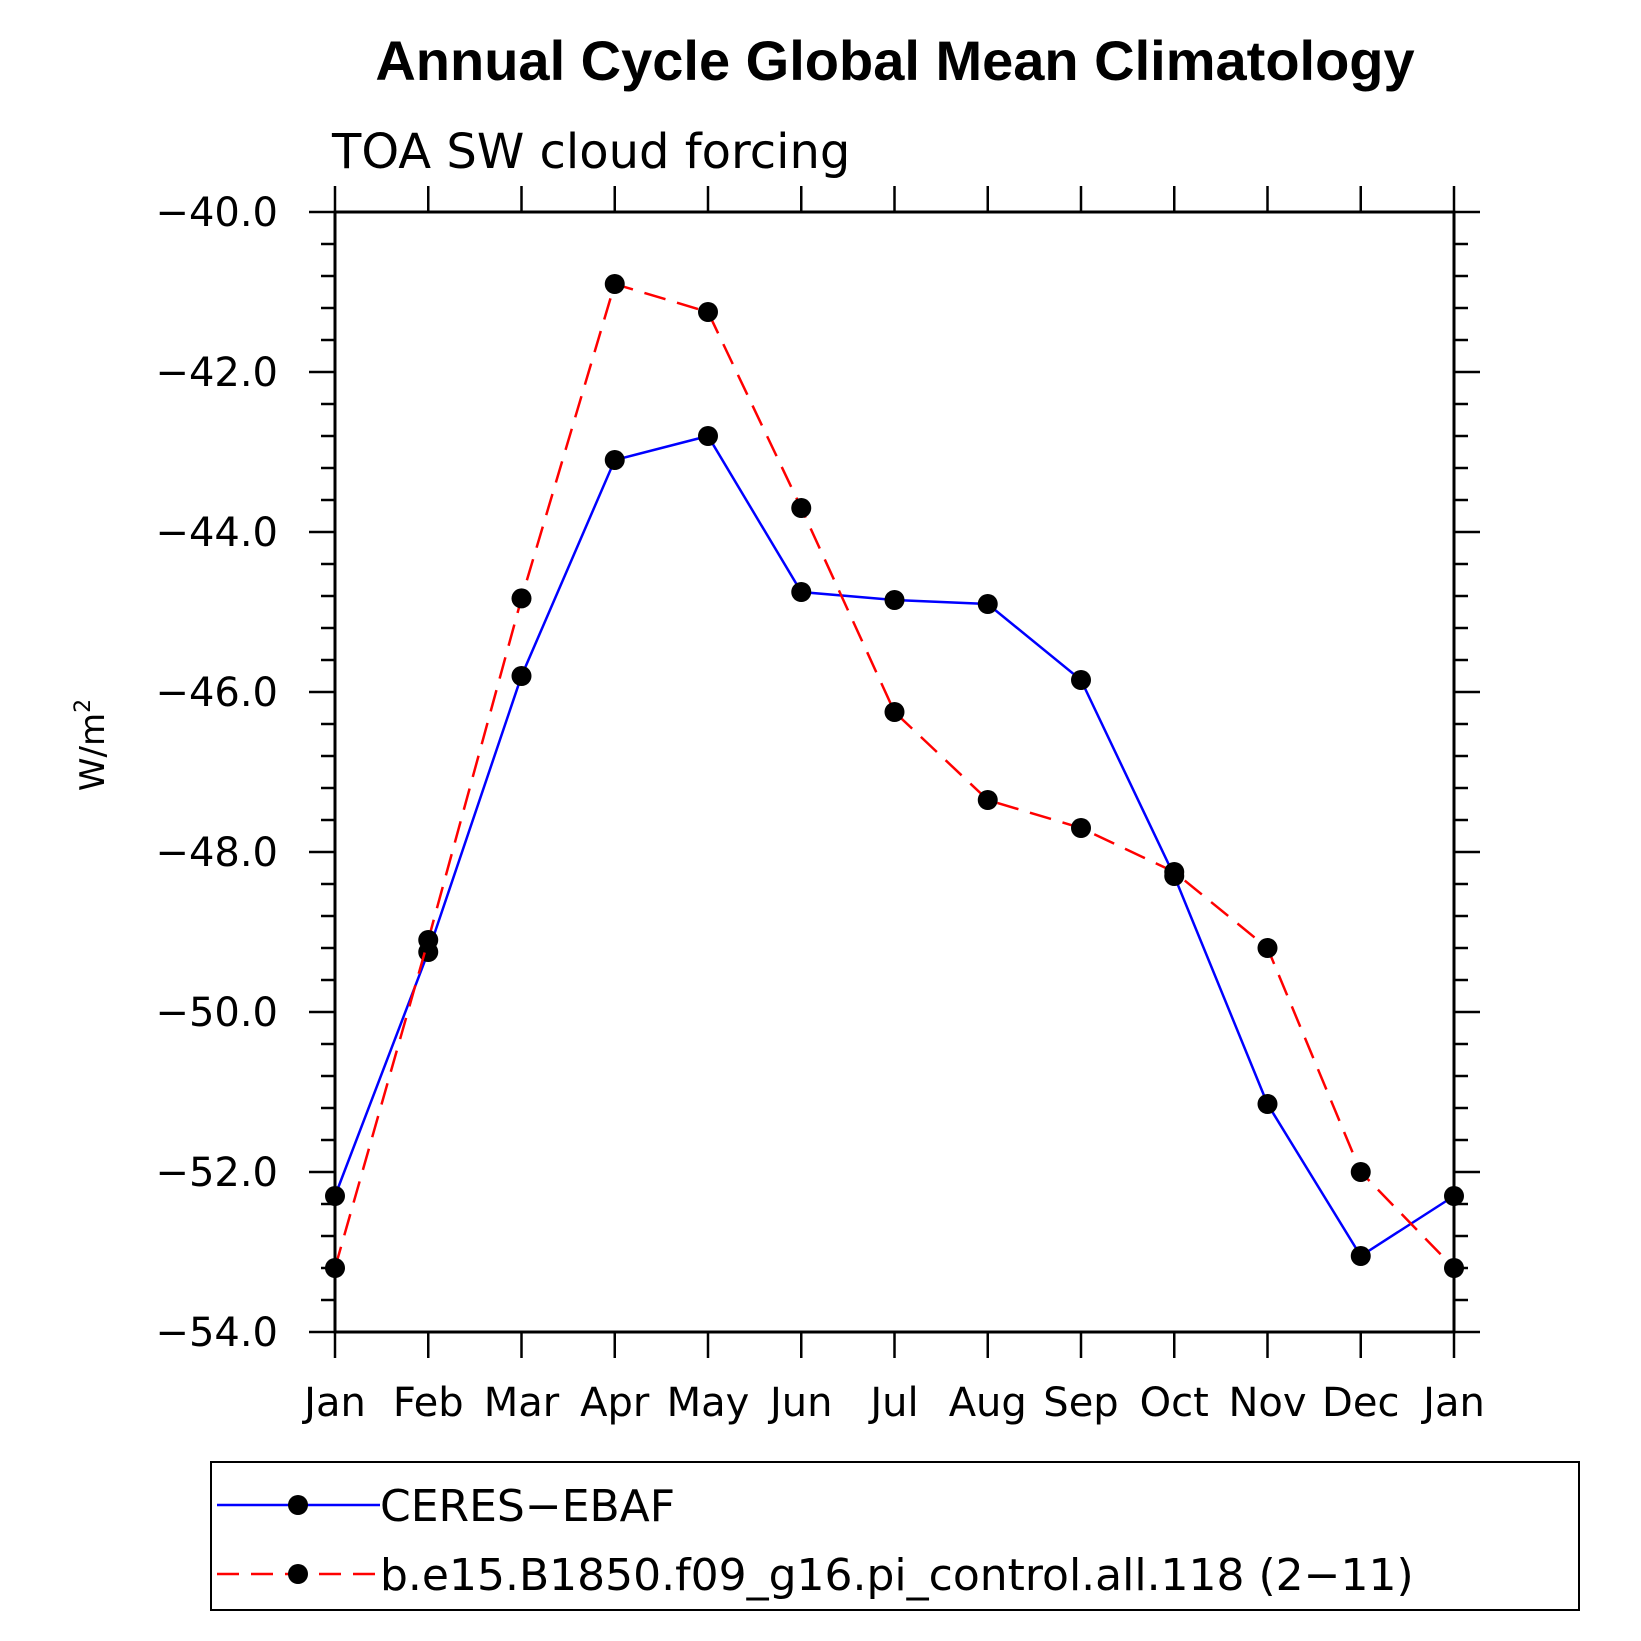 Image resolution: width=1641 pixels, height=1641 pixels. I want to click on y-tick-label: −52.0, so click(216, 1173).